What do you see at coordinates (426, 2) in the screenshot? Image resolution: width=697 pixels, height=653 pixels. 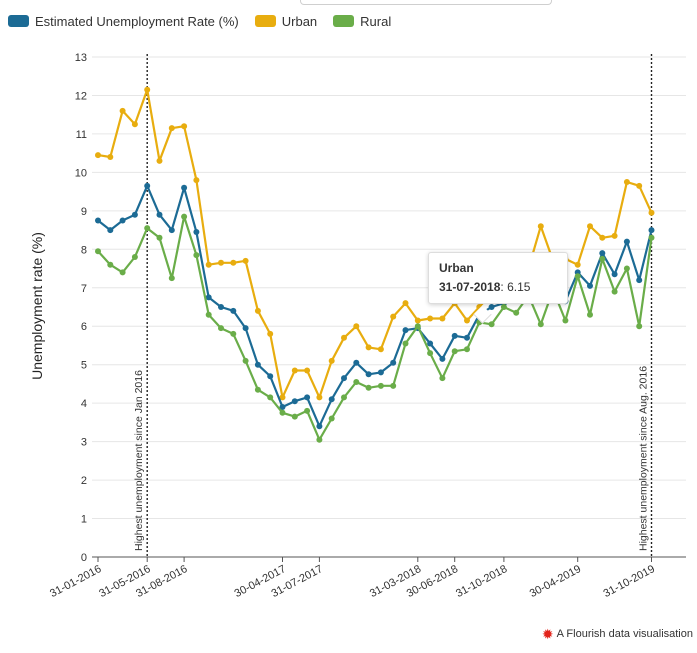 I see `top-edge-tab` at bounding box center [426, 2].